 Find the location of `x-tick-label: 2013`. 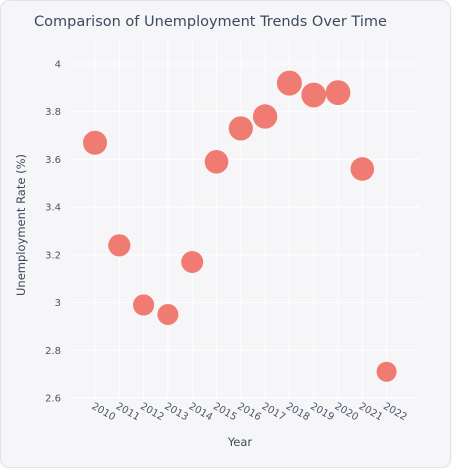

x-tick-label: 2013 is located at coordinates (176, 412).